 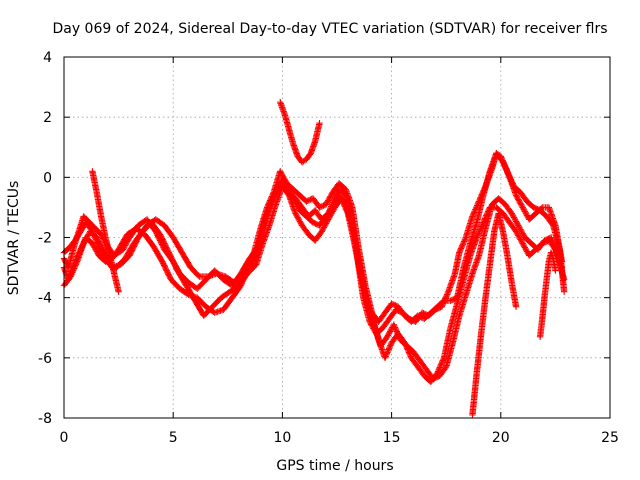 I want to click on x-tick-label: 5, so click(x=173, y=438).